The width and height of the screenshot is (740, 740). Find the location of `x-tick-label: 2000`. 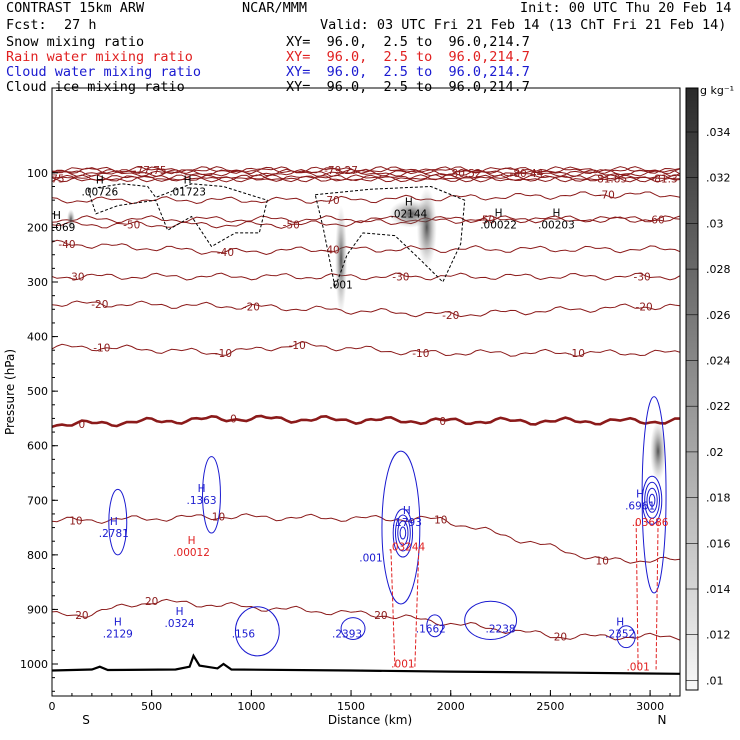

x-tick-label: 2000 is located at coordinates (451, 706).